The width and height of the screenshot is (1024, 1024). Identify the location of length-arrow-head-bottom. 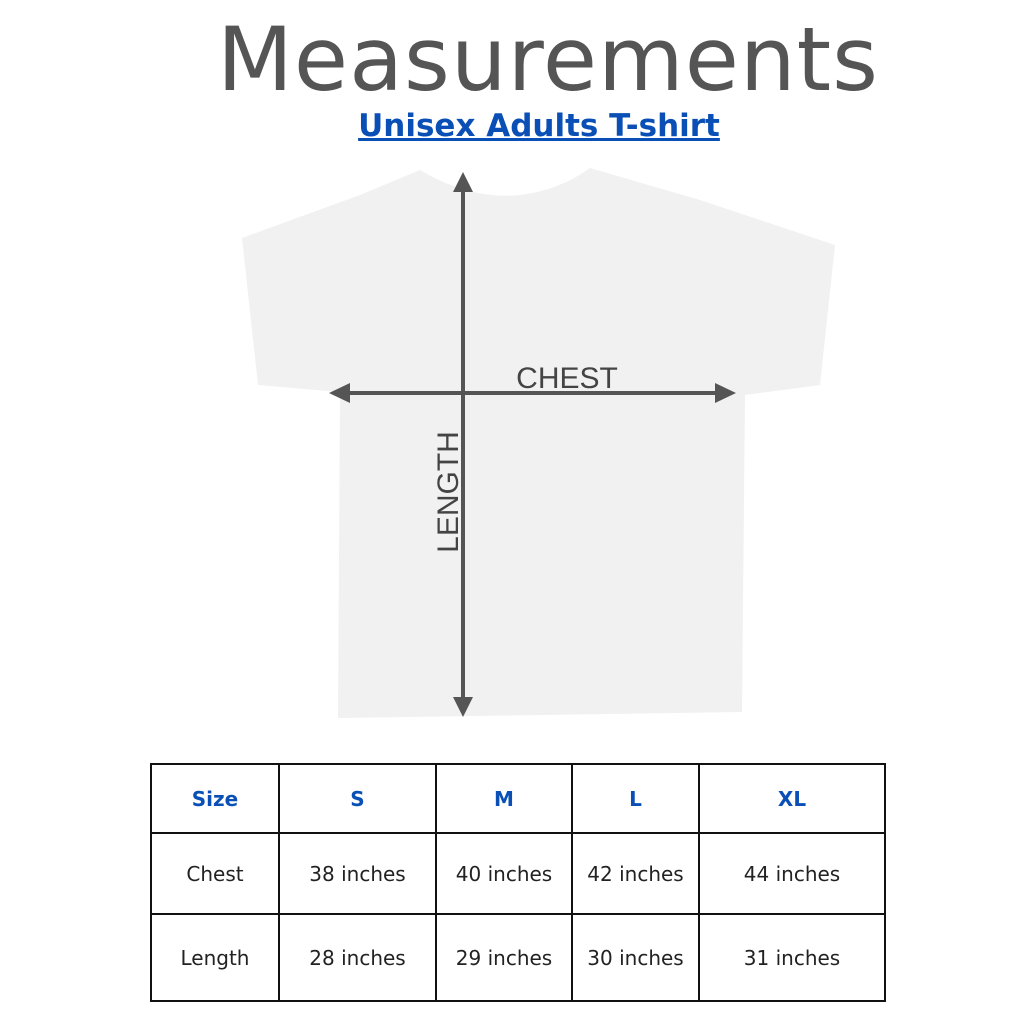
(463, 707).